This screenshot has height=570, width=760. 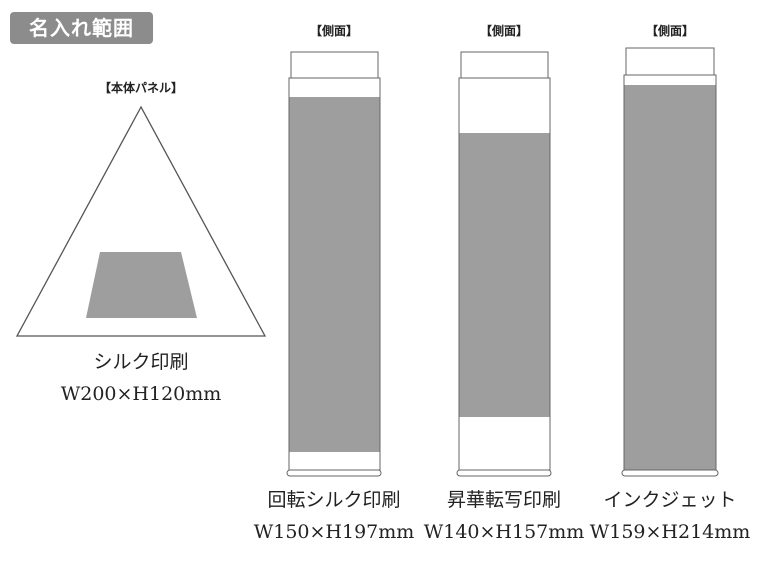 What do you see at coordinates (670, 500) in the screenshot?
I see `side-method: インクジェット` at bounding box center [670, 500].